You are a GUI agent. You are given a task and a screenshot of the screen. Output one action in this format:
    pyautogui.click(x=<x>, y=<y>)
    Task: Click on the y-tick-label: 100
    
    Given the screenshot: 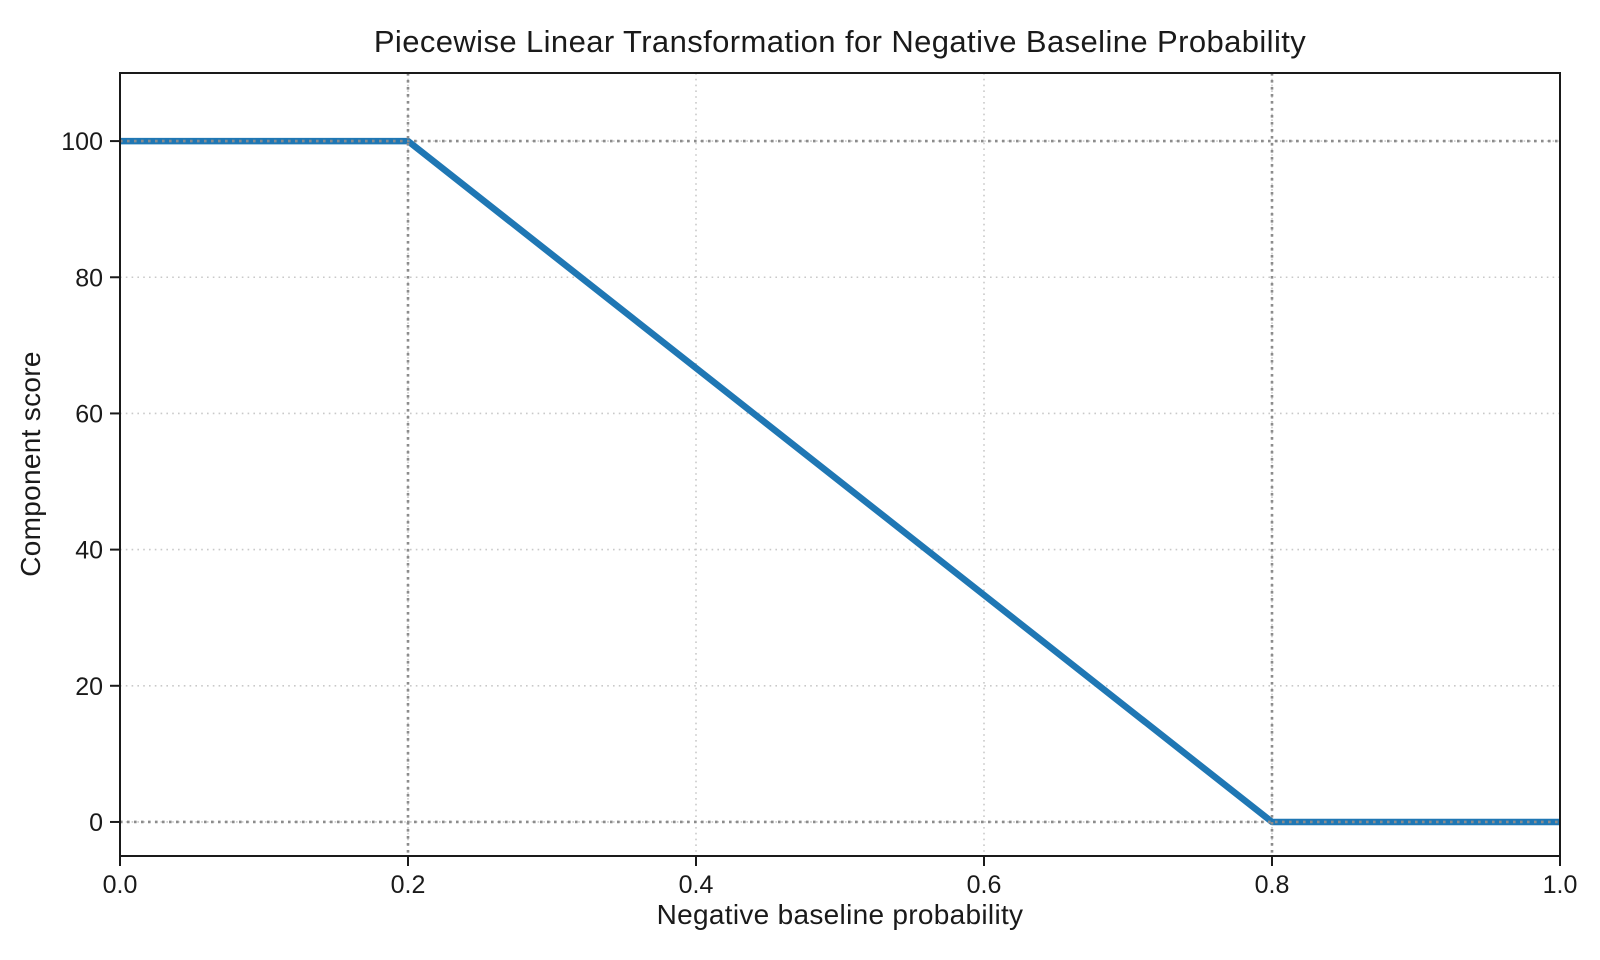 What is the action you would take?
    pyautogui.click(x=82, y=142)
    